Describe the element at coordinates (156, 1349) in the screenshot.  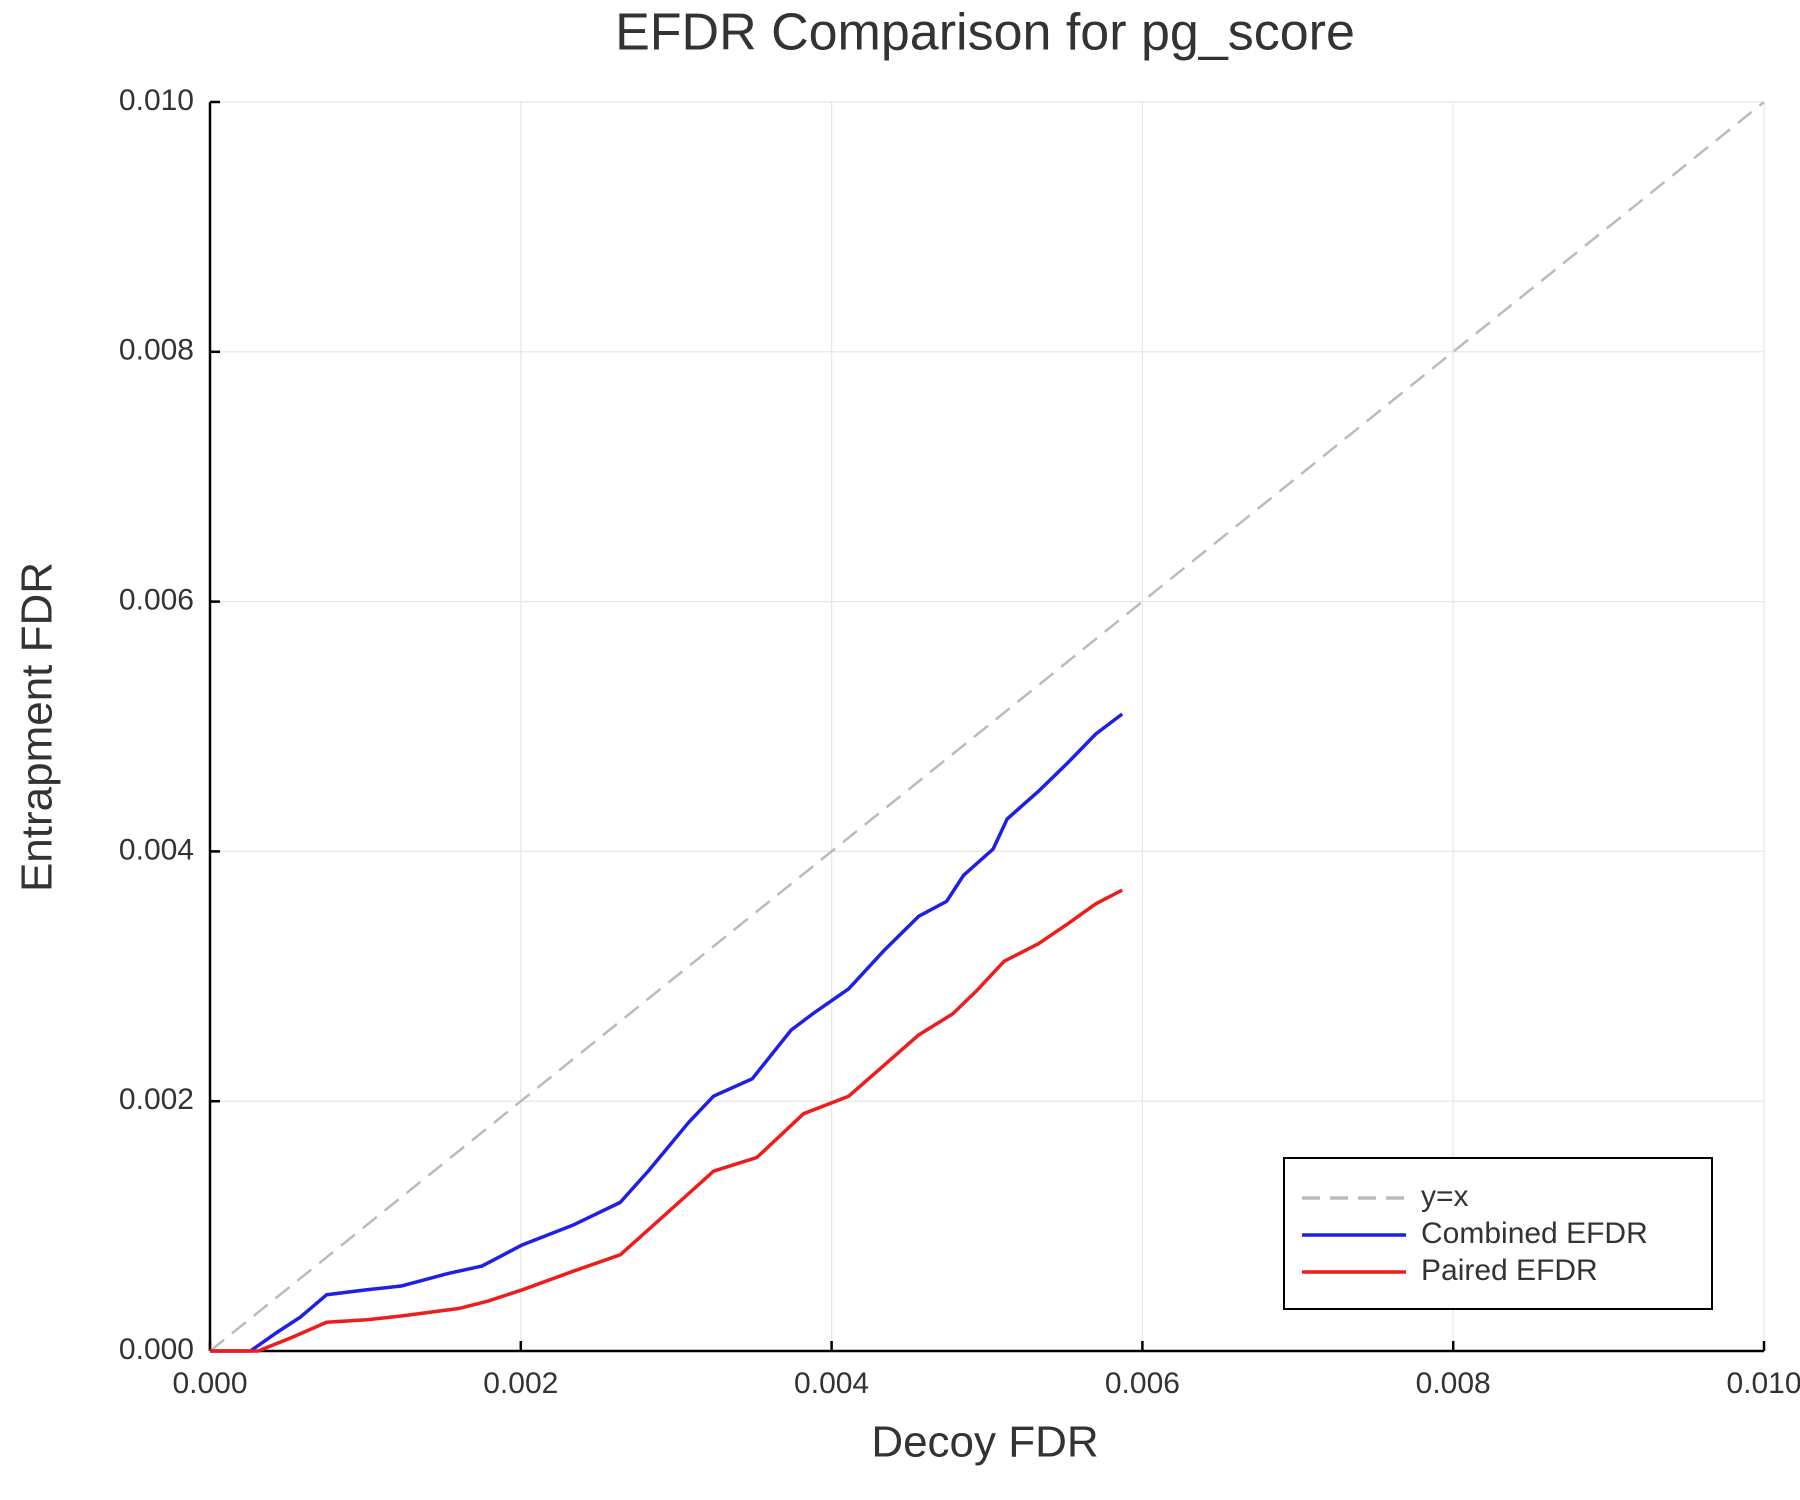
I see `y-tick-label: 0.000` at that location.